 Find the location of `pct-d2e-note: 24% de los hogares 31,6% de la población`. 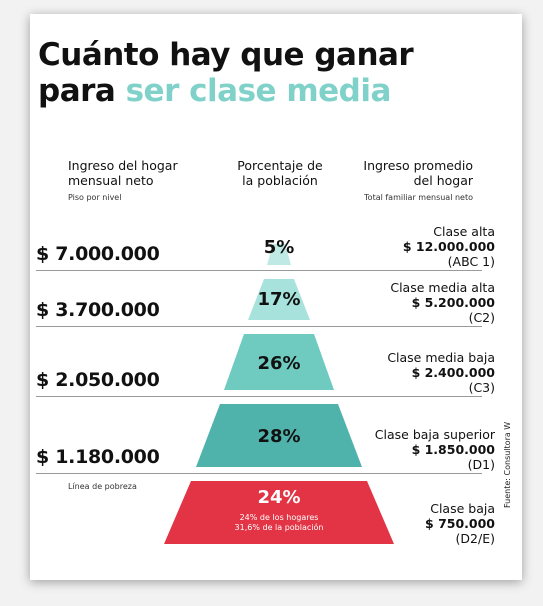

pct-d2e-note: 24% de los hogares 31,6% de la población is located at coordinates (279, 523).